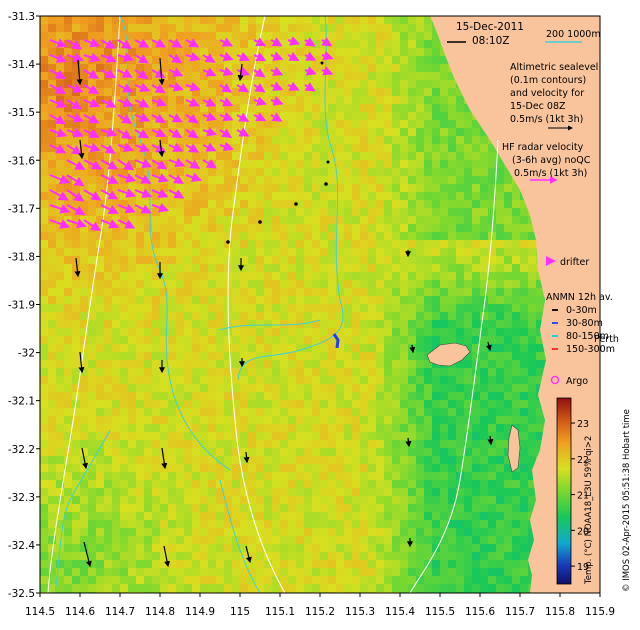  I want to click on x-tick-label: 114.6, so click(80, 612).